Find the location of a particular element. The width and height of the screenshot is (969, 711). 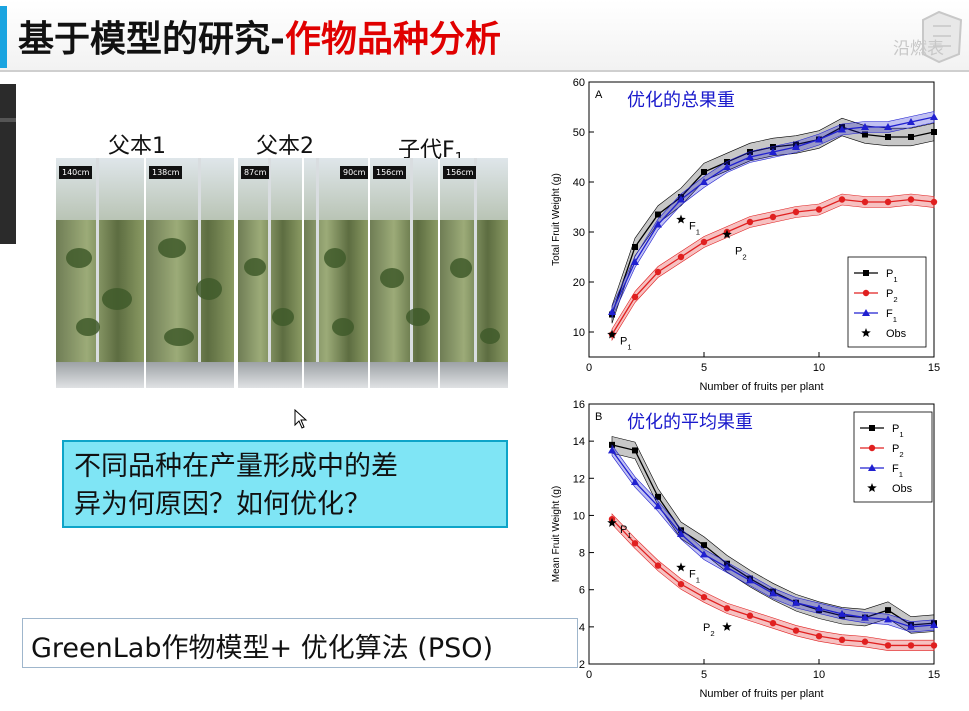

method-text: GreenLab作物模型+ 优化算法 (PSO) is located at coordinates (262, 648).